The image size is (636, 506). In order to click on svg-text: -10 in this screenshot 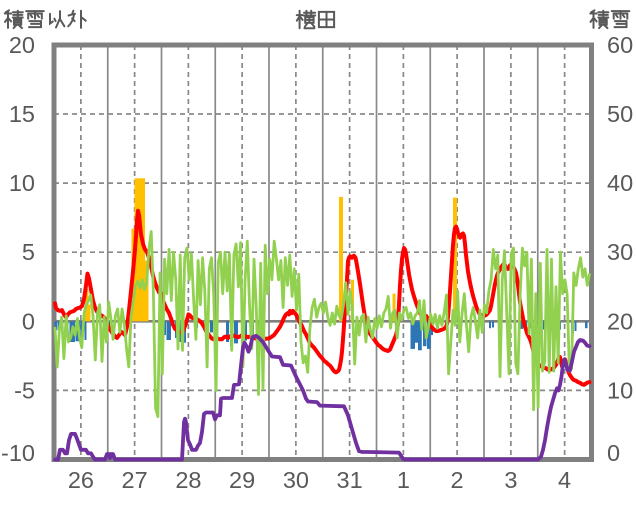, I will do `click(18, 453)`.